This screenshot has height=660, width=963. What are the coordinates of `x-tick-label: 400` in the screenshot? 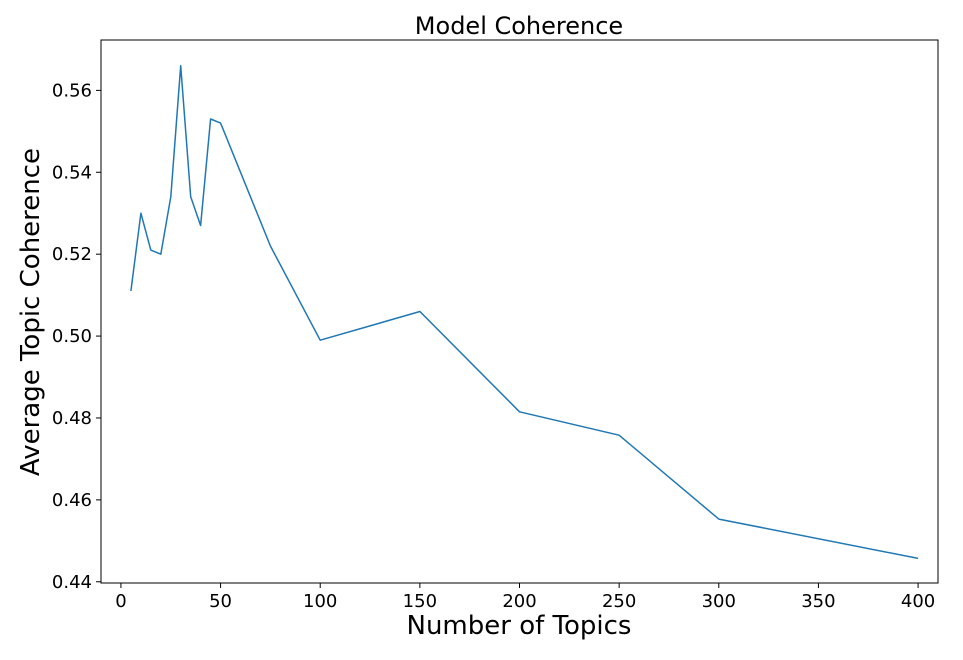 It's located at (918, 601).